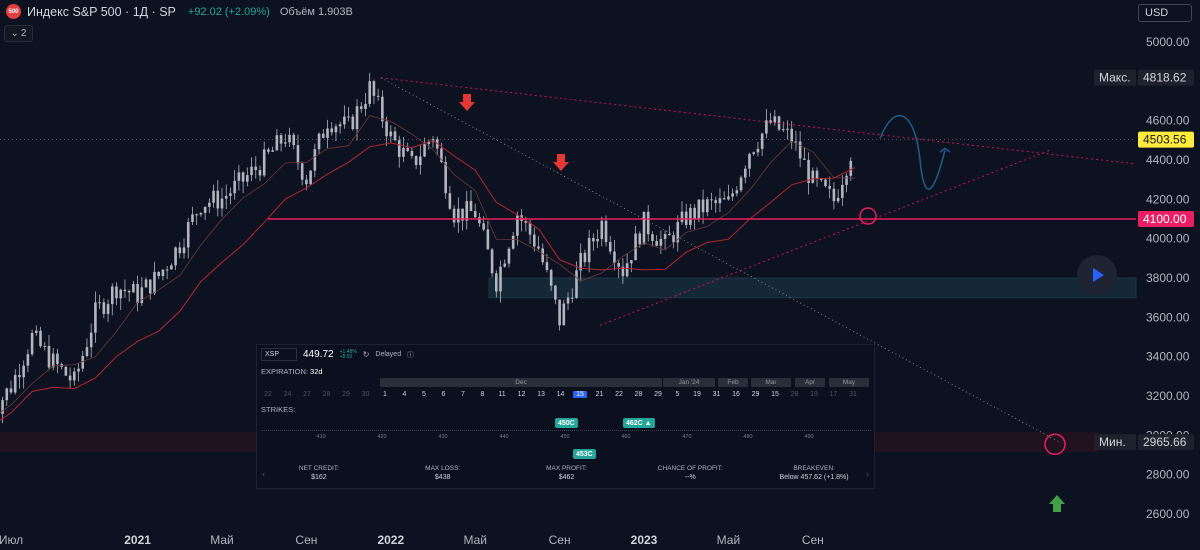 Image resolution: width=1200 pixels, height=550 pixels. I want to click on month-1: Jan '24, so click(689, 382).